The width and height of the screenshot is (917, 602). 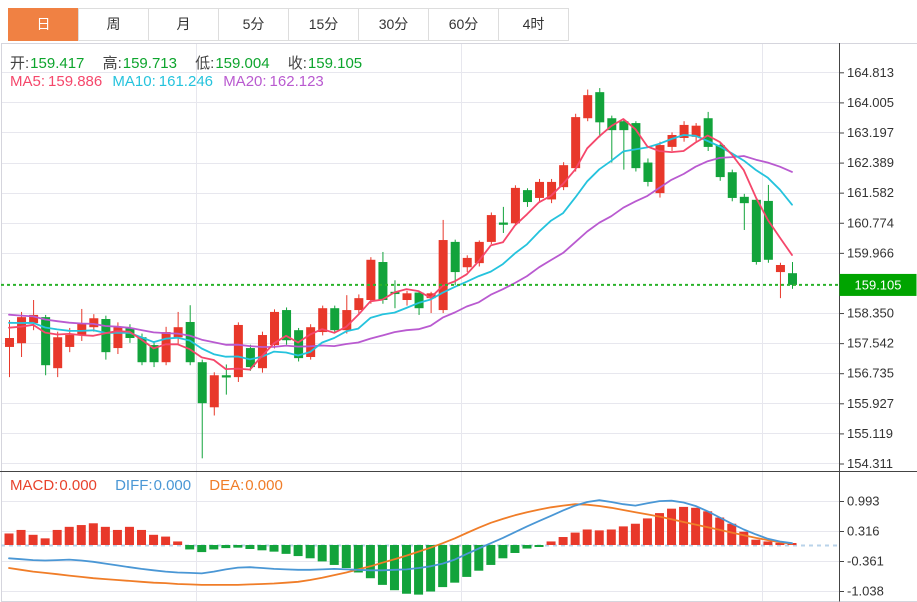 What do you see at coordinates (186, 62) in the screenshot?
I see `ohlc-row: 开:159.417 高:159.713 低:159.004 收:159.105` at bounding box center [186, 62].